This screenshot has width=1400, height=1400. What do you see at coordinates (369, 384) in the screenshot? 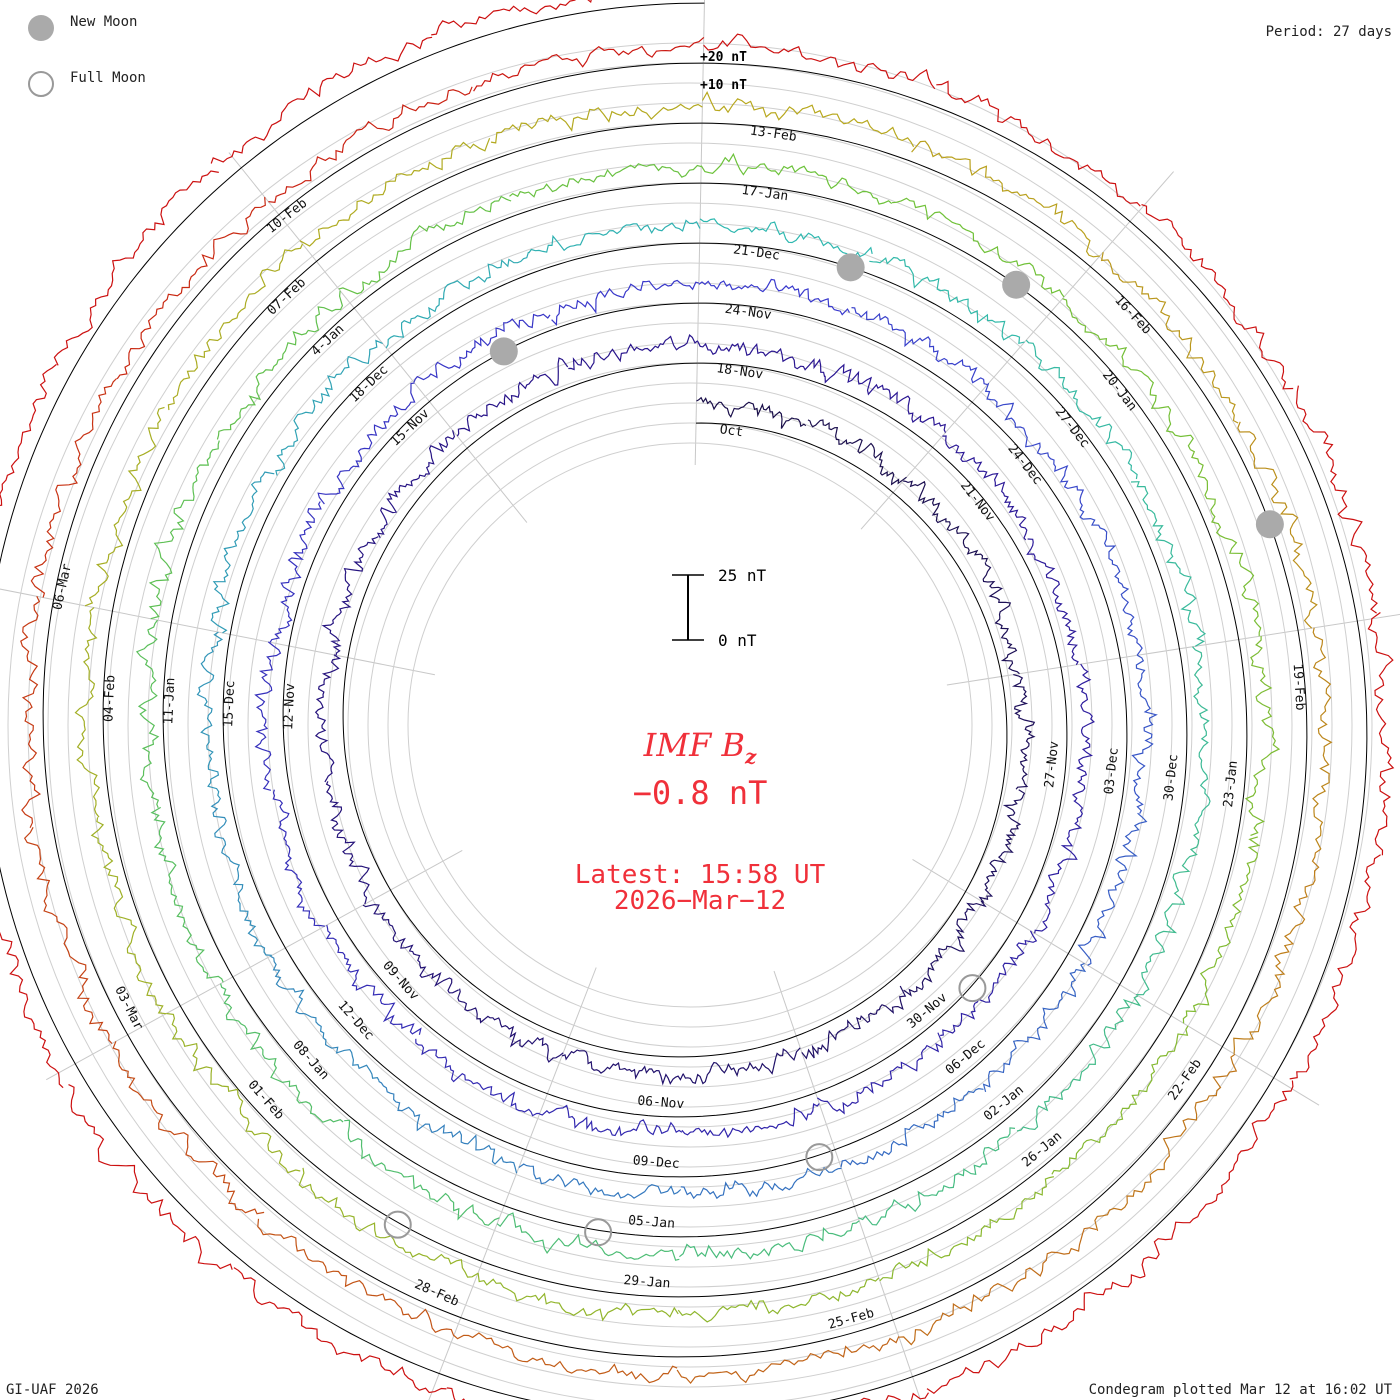
I see `date-label: 18-Dec` at bounding box center [369, 384].